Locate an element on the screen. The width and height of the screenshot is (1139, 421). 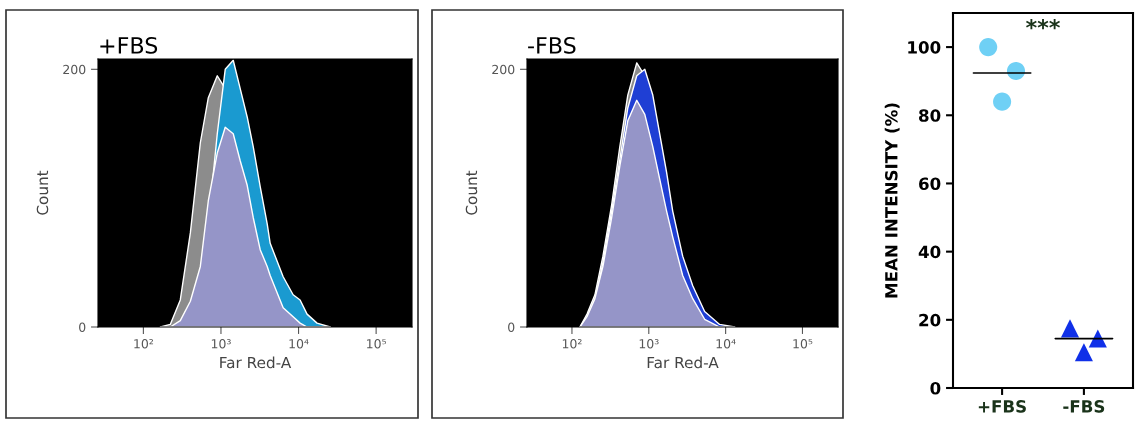
chart-title: -FBS is located at coordinates (552, 45).